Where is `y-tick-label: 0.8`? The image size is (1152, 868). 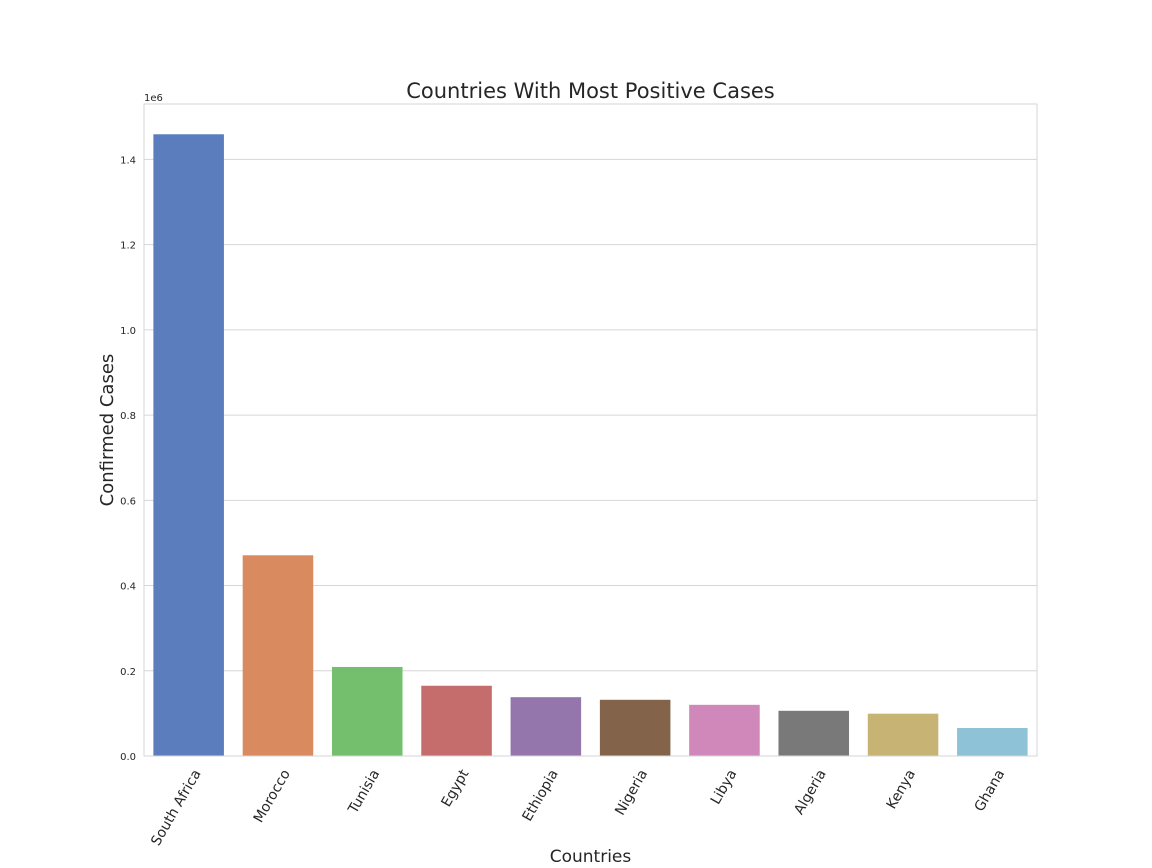 y-tick-label: 0.8 is located at coordinates (128, 416).